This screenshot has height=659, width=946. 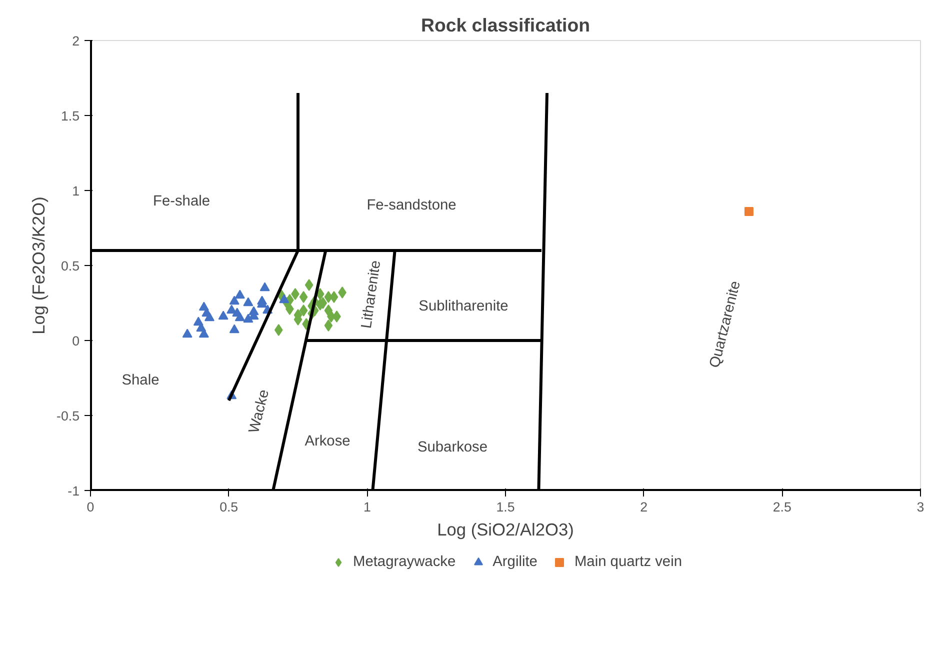 I want to click on y-axis-title: Log (Fe2O3/K2O), so click(x=38, y=265).